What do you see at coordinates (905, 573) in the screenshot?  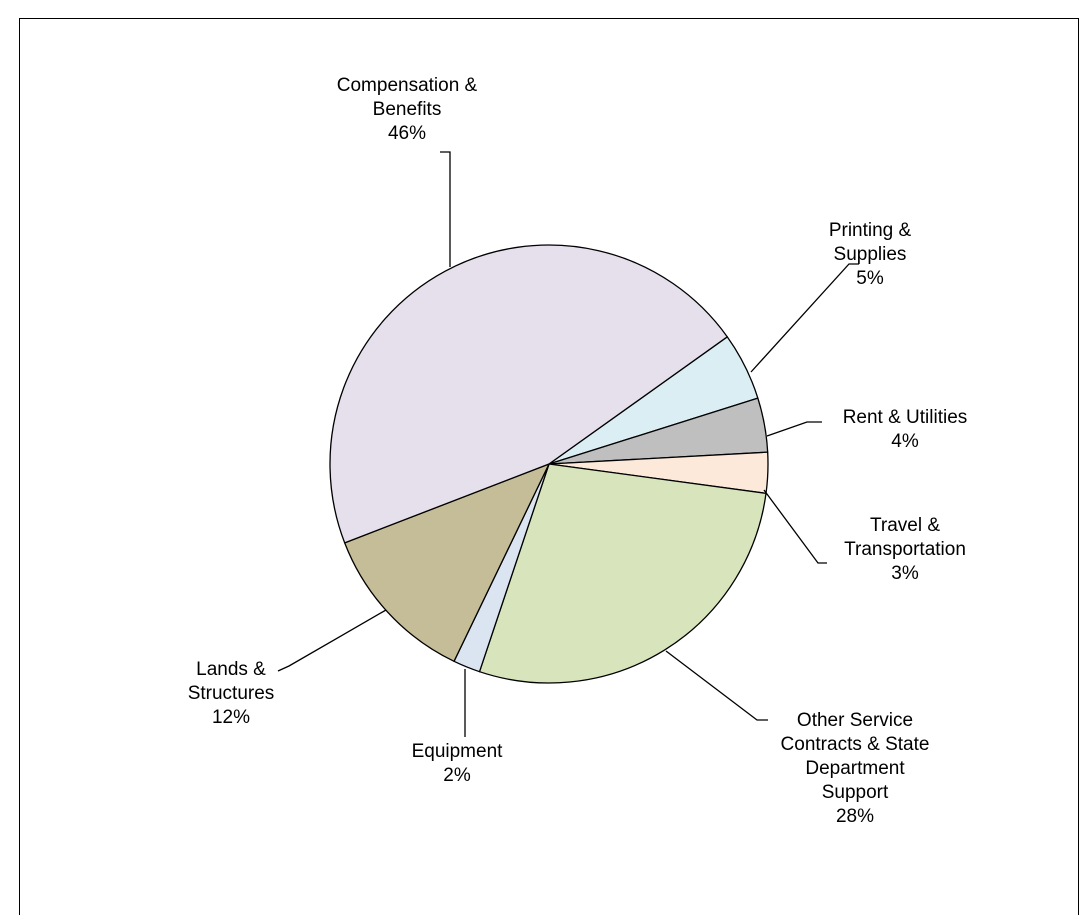 I see `data-label-percent: 3%` at bounding box center [905, 573].